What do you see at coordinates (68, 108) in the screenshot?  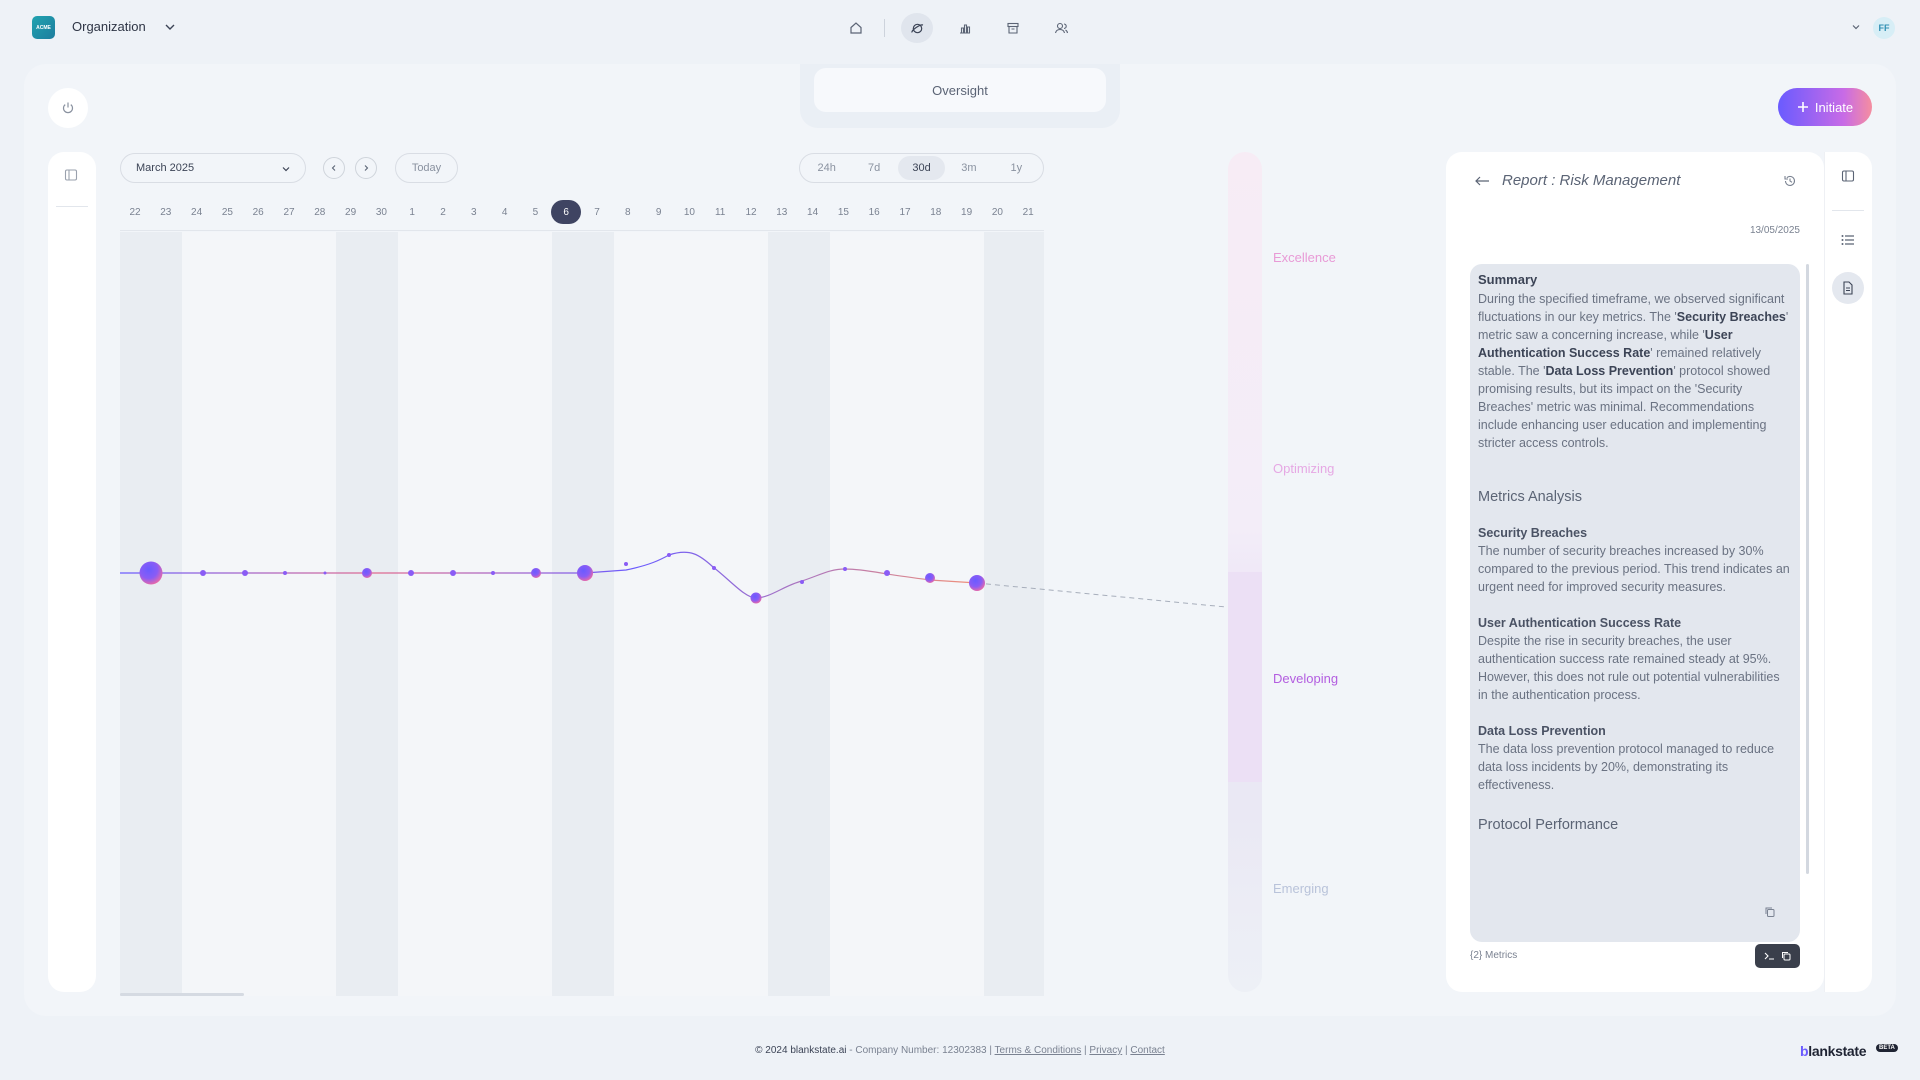 I see `power-button` at bounding box center [68, 108].